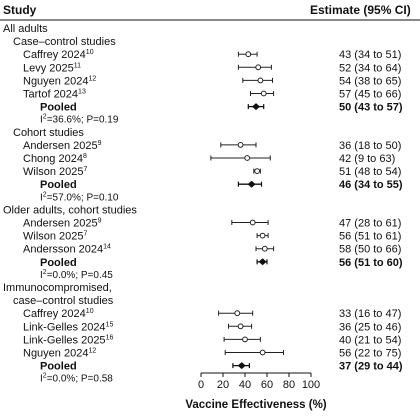 The image size is (420, 420). Describe the element at coordinates (245, 385) in the screenshot. I see `x-tick-label: 40` at that location.